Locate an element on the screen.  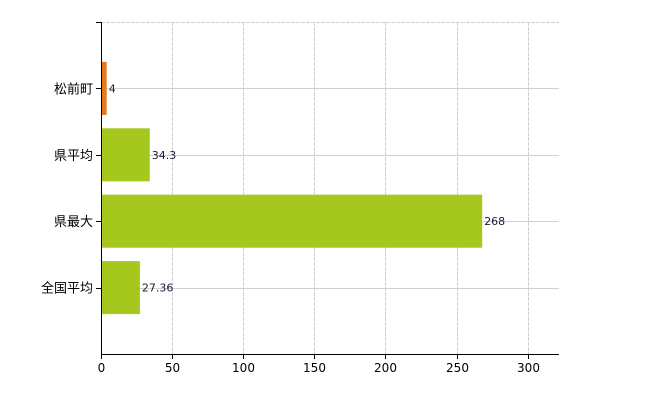
category-label: 県最大 is located at coordinates (73, 222).